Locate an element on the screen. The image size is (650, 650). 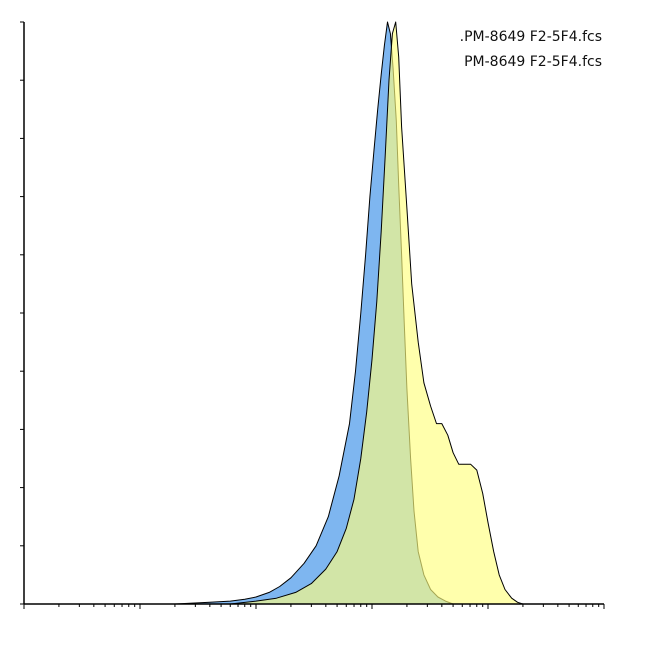
legend: .PM-8649 F2-5F4.fcs PM-8649 F2-5F4.fcs is located at coordinates (531, 49).